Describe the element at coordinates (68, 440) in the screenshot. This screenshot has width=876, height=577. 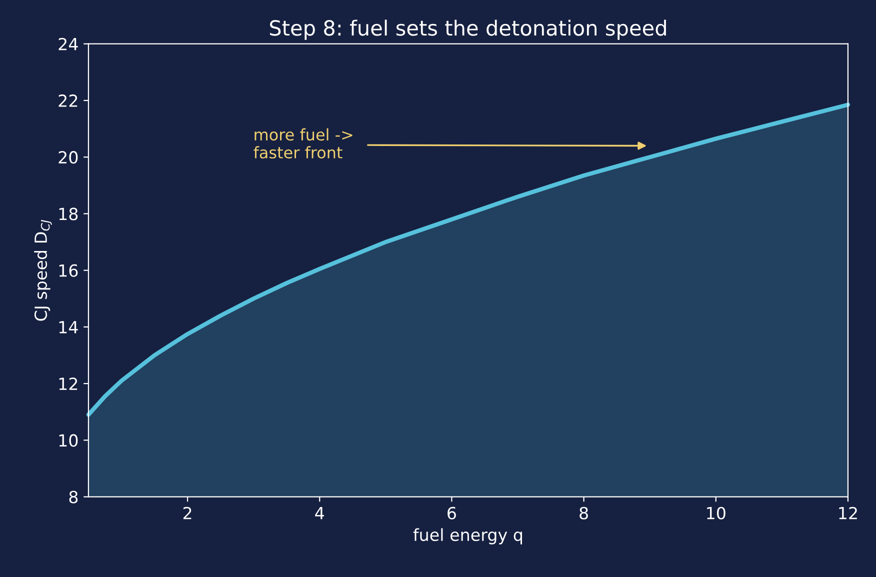
I see `y-tick-label: 10` at that location.